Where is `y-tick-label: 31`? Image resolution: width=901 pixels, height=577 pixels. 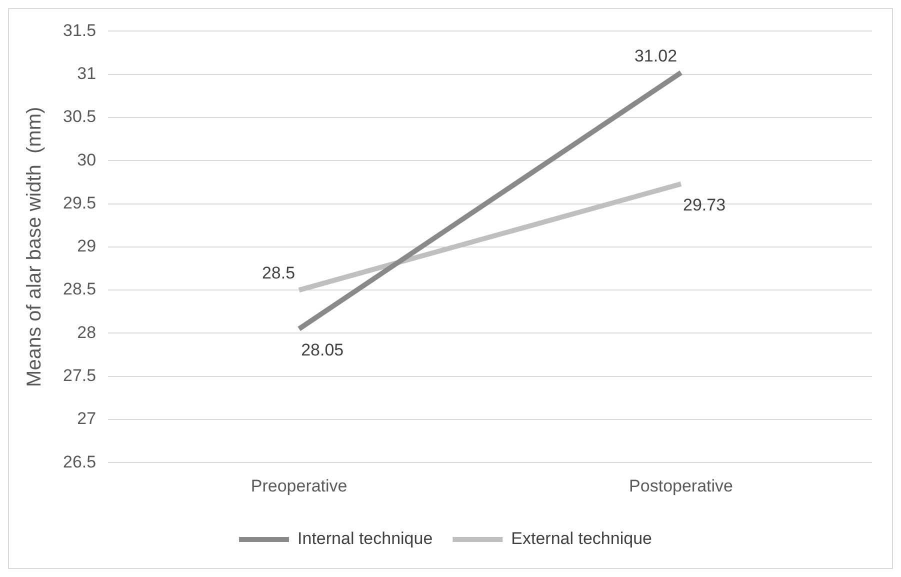 y-tick-label: 31 is located at coordinates (86, 74).